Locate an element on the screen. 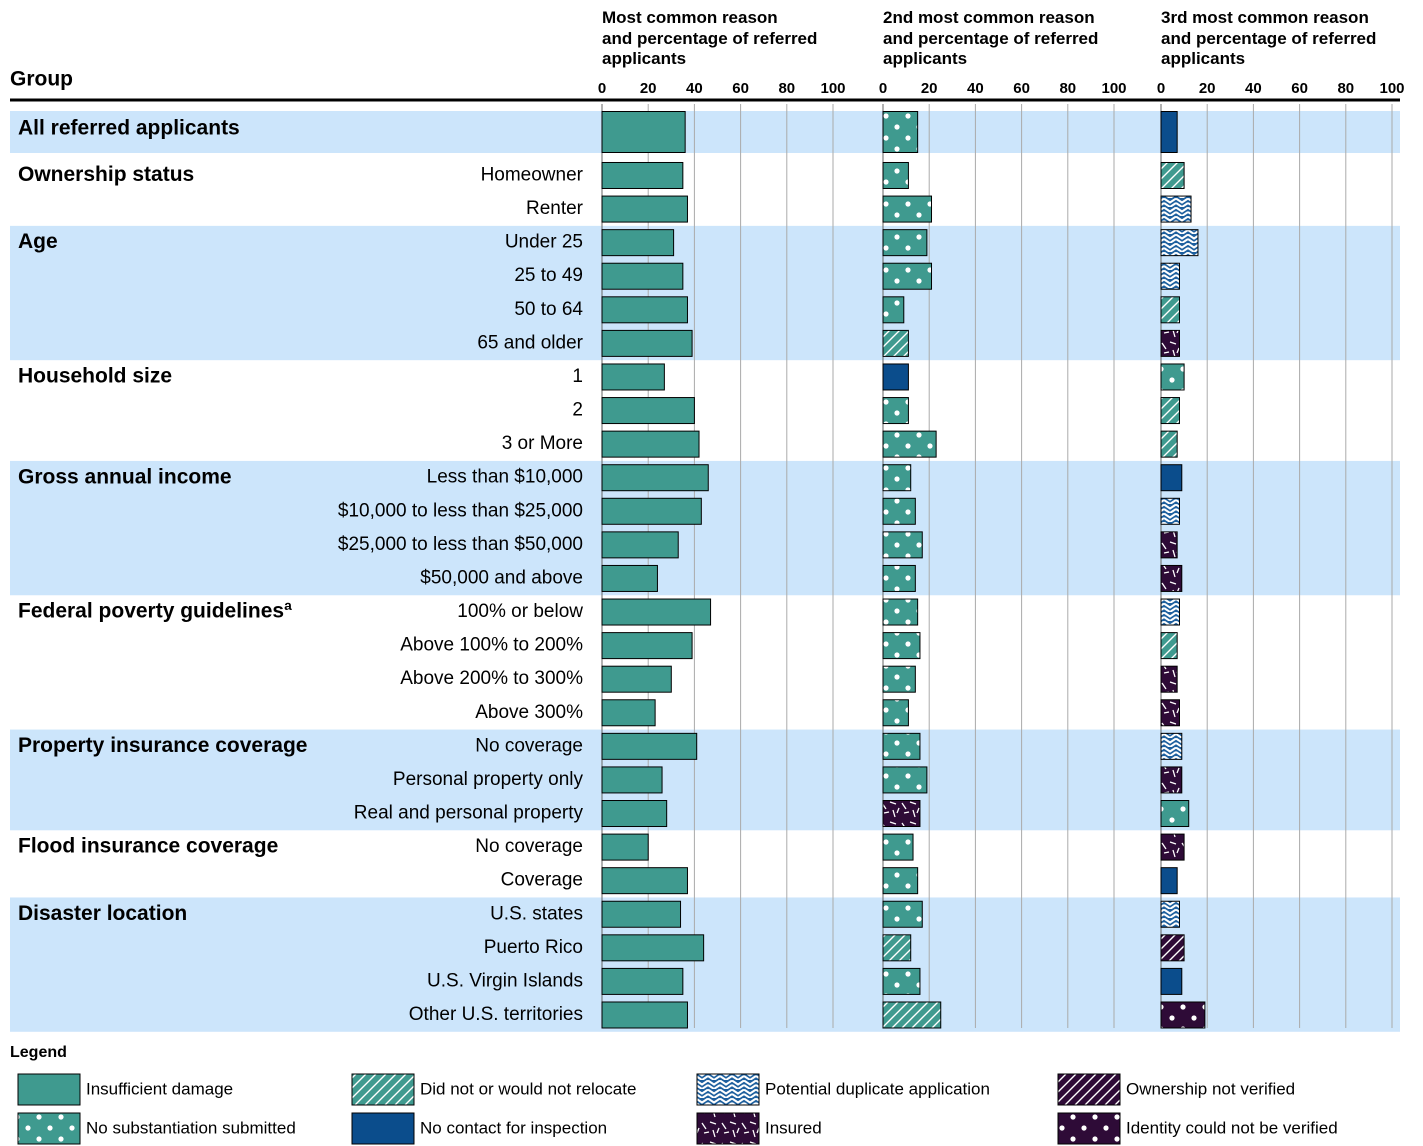 This screenshot has width=1423, height=1146. category-label: Above 100% to 200% is located at coordinates (491, 645).